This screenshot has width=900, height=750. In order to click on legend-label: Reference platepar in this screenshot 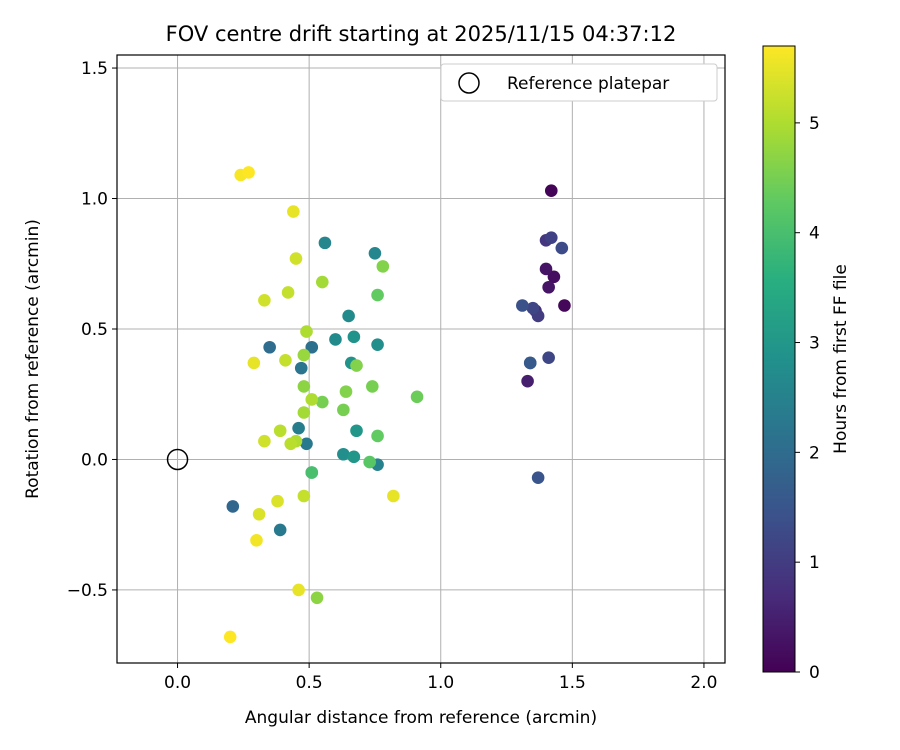, I will do `click(588, 84)`.